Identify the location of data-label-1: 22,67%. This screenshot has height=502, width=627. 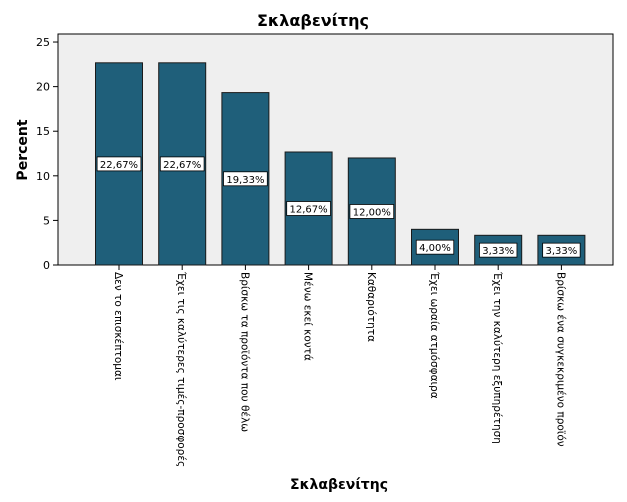
(182, 165).